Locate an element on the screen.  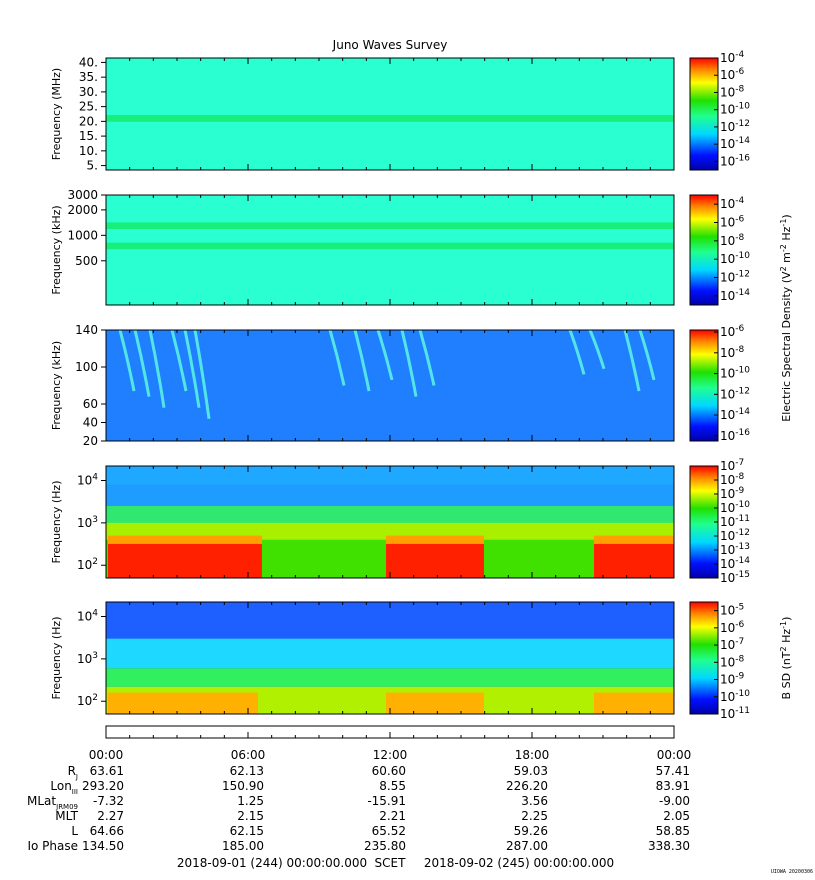
y-tick-label: 20. is located at coordinates (88, 121).